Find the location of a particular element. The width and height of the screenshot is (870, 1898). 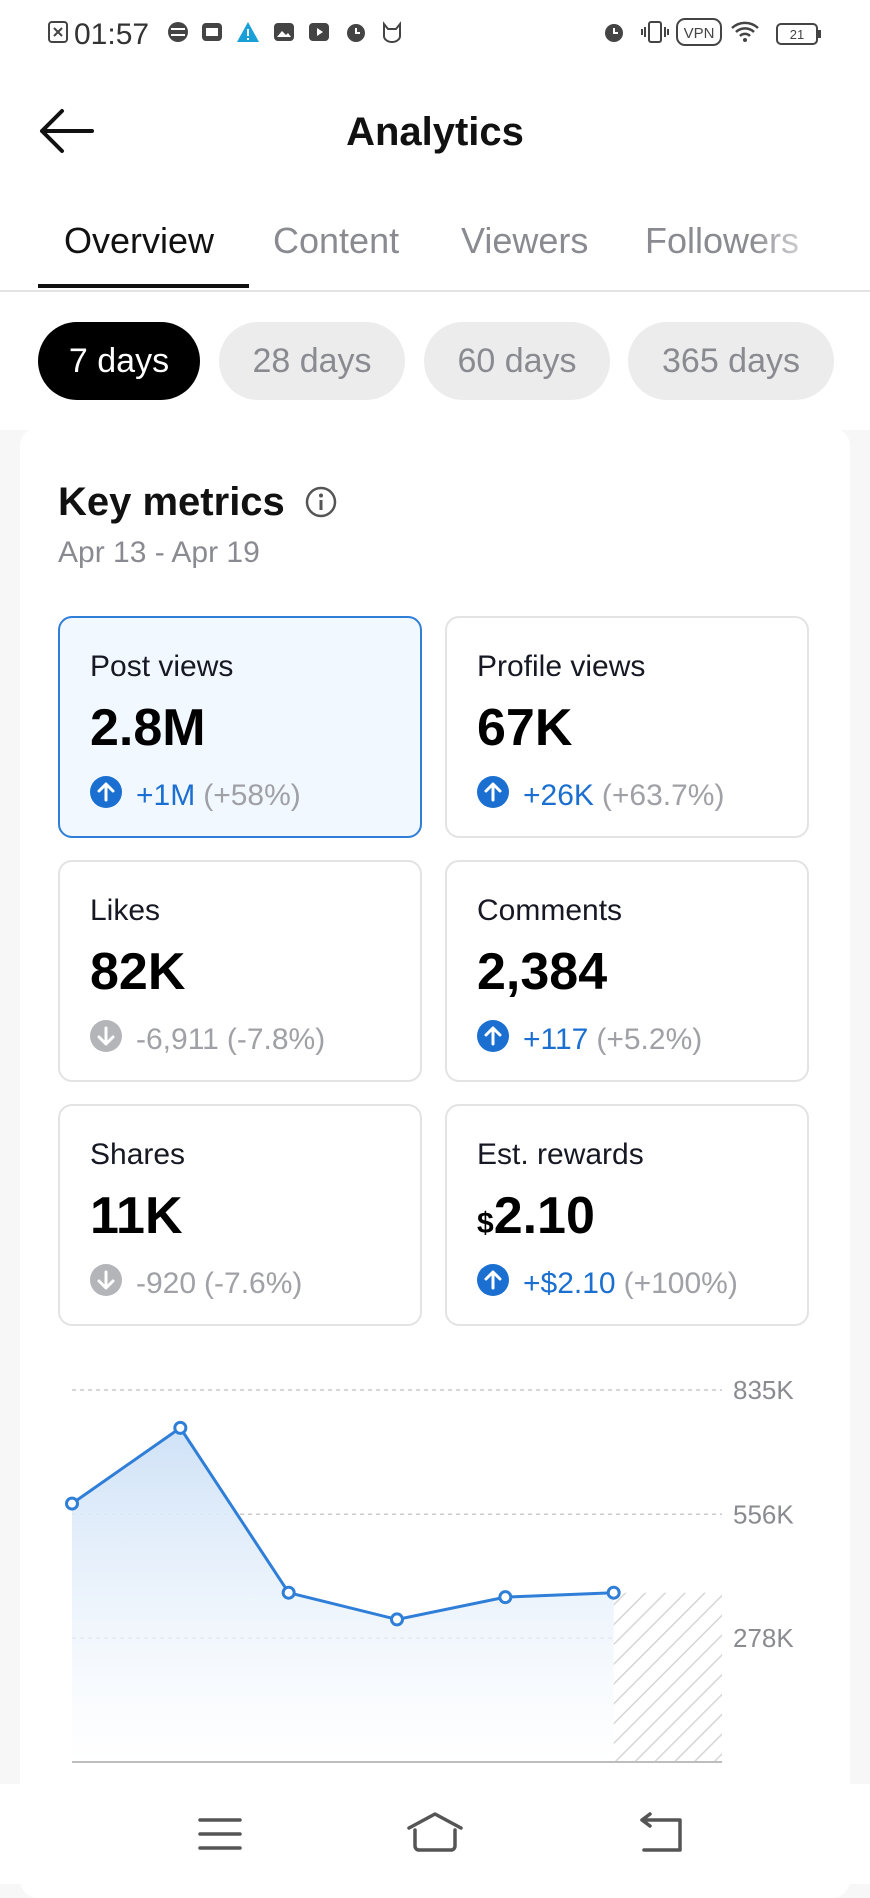

tab-content: Content is located at coordinates (336, 240).